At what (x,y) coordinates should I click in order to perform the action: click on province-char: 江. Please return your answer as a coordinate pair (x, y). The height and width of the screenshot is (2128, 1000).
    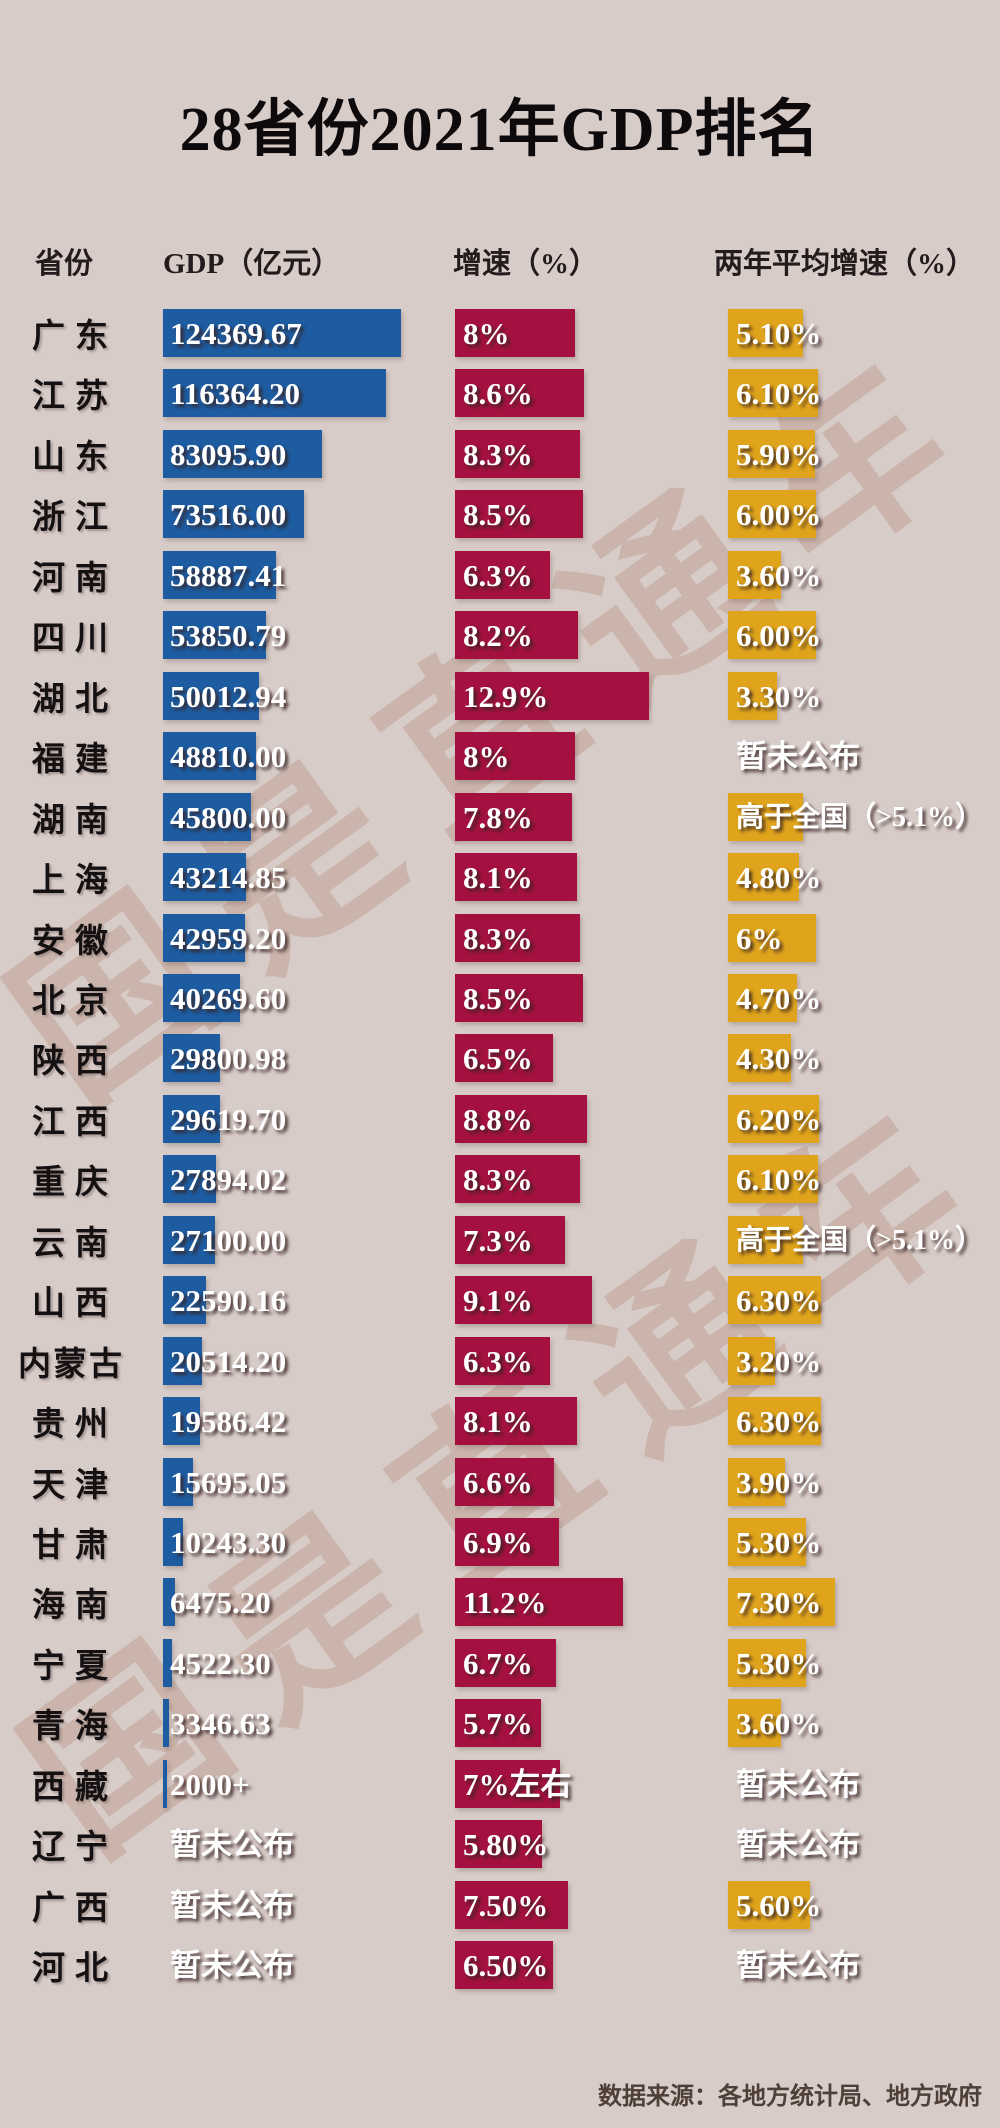
    Looking at the image, I should click on (91, 518).